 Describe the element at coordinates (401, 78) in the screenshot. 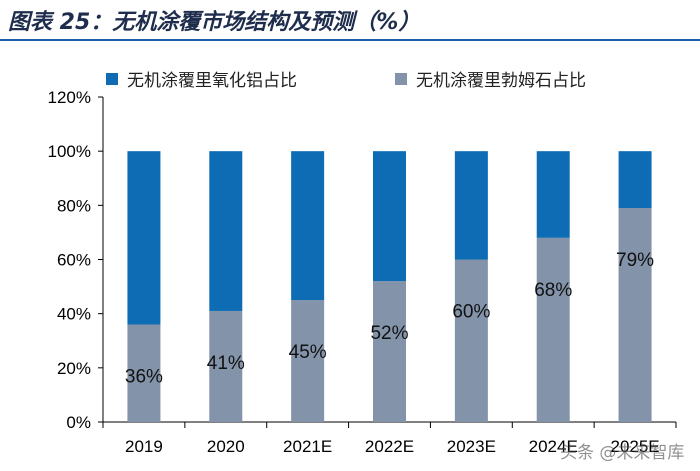

I see `legend-swatch-boehmite` at that location.